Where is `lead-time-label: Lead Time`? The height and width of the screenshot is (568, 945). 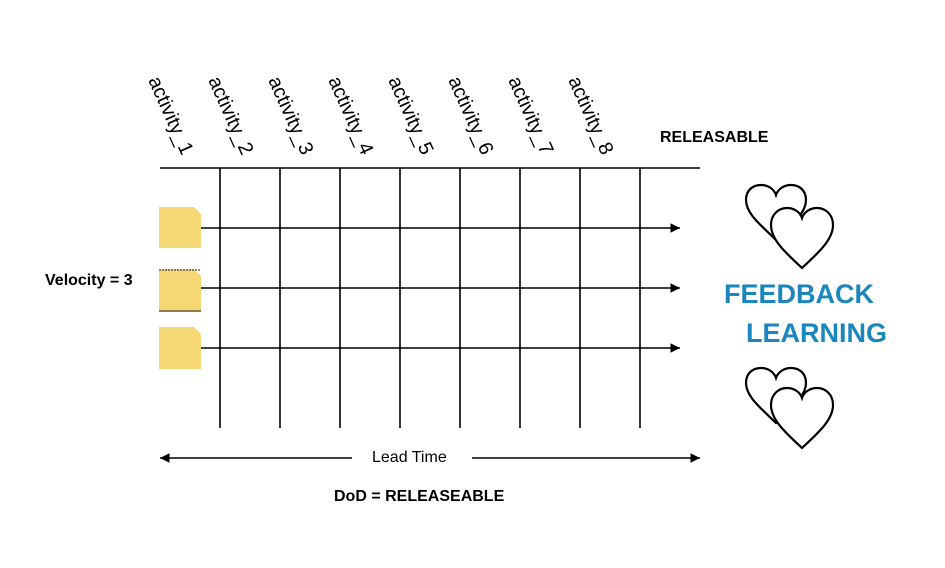
lead-time-label: Lead Time is located at coordinates (409, 457).